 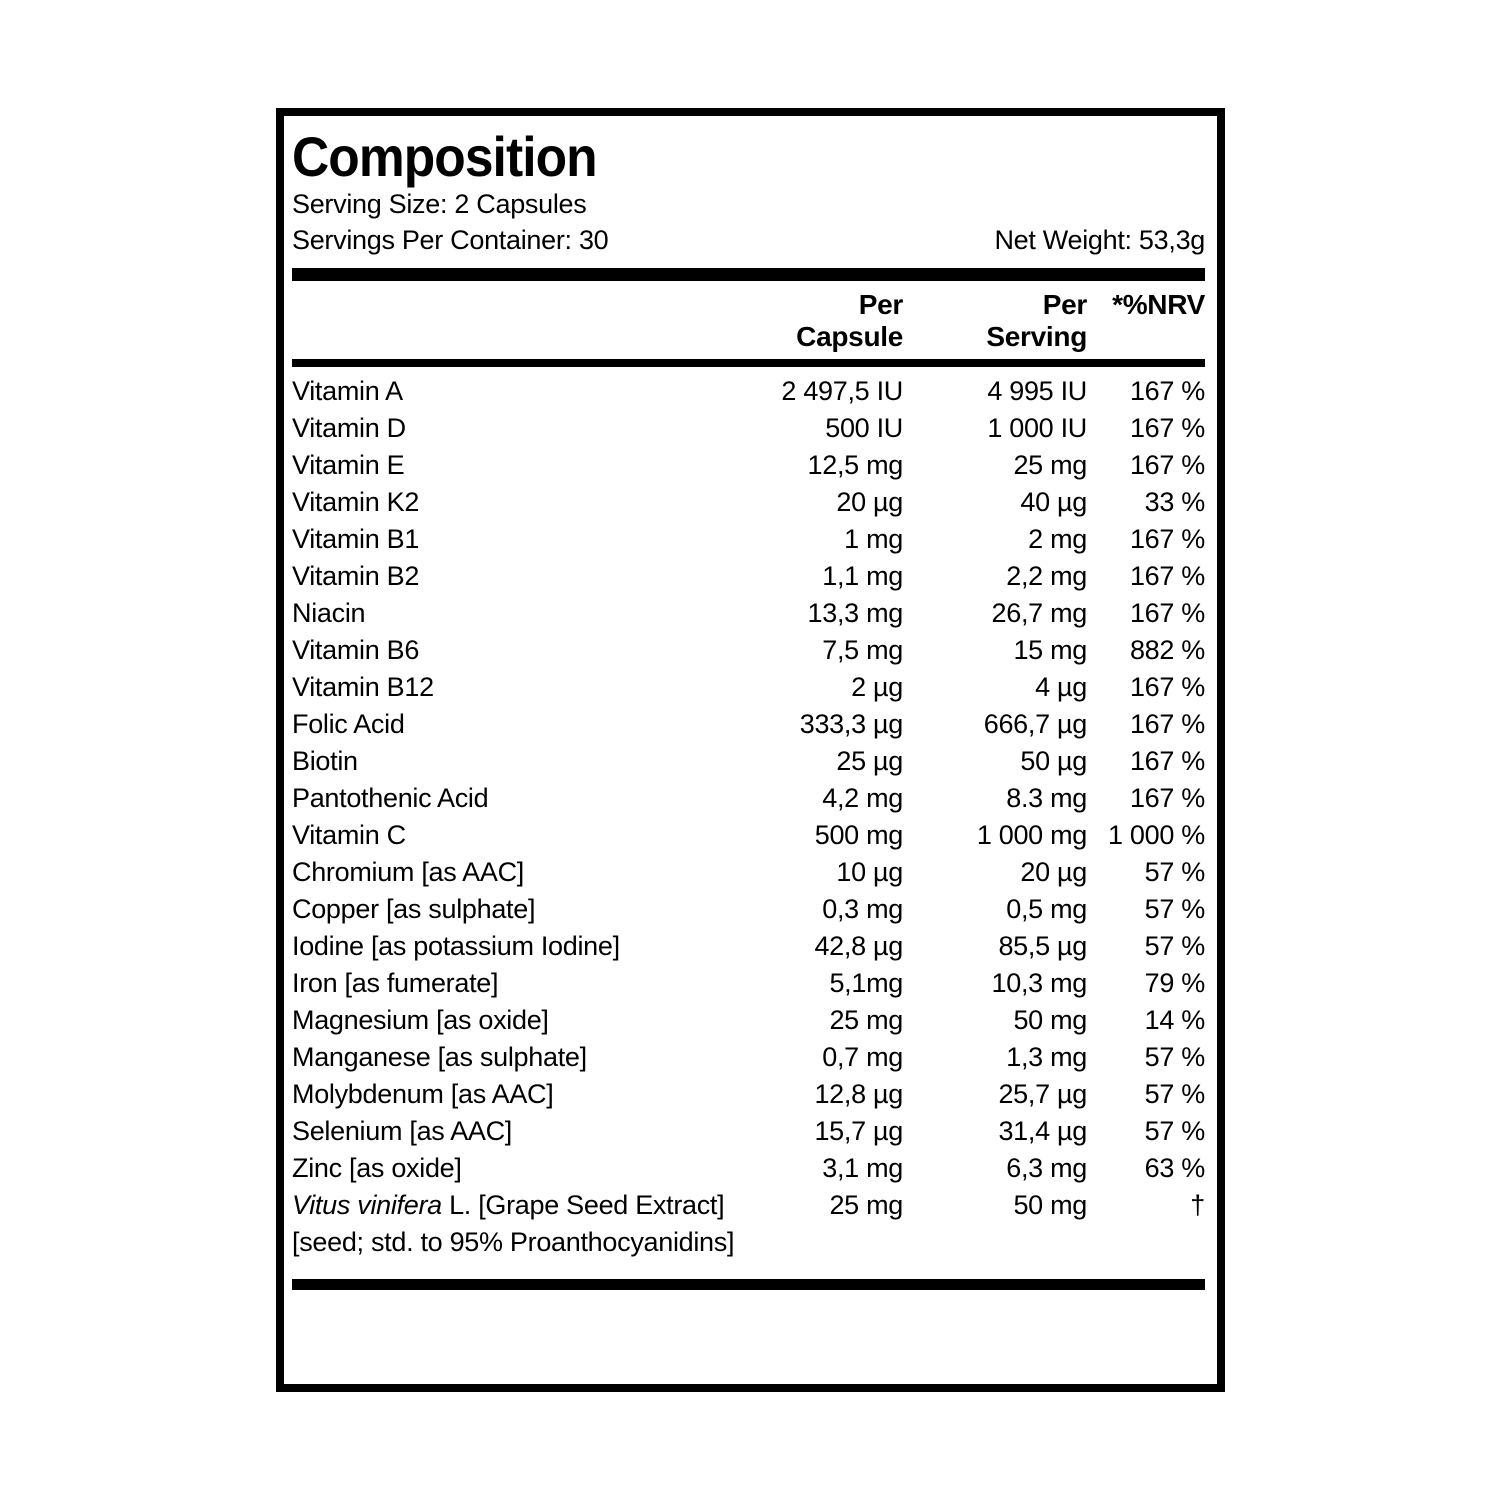 I want to click on per-capsule-value: 333,3 µg, so click(x=851, y=724).